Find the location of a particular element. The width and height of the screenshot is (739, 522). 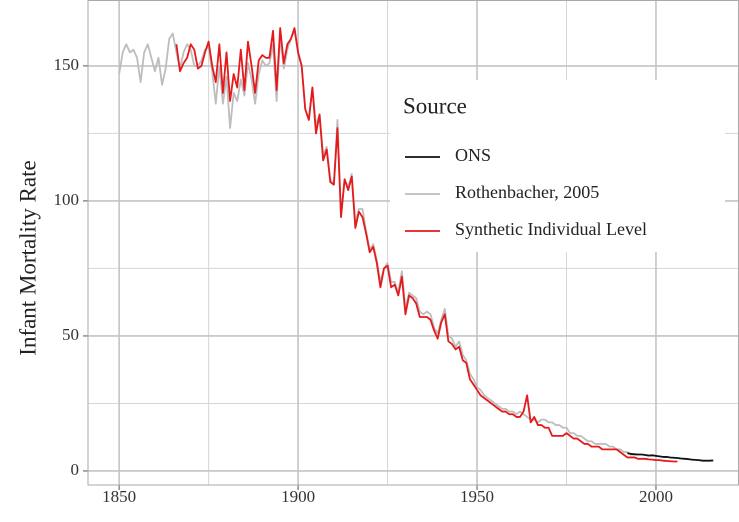

legend-label: ONS is located at coordinates (473, 155).